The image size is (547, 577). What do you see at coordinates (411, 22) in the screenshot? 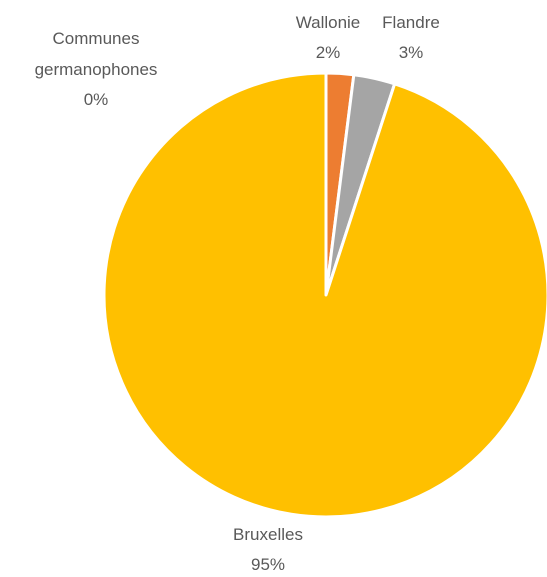
I see `label-flandre-name: Flandre` at bounding box center [411, 22].